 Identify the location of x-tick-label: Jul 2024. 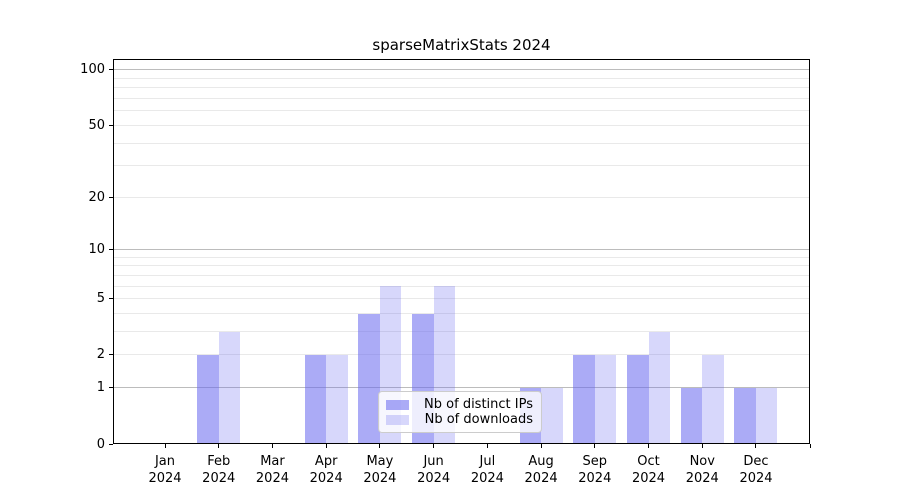
(487, 470).